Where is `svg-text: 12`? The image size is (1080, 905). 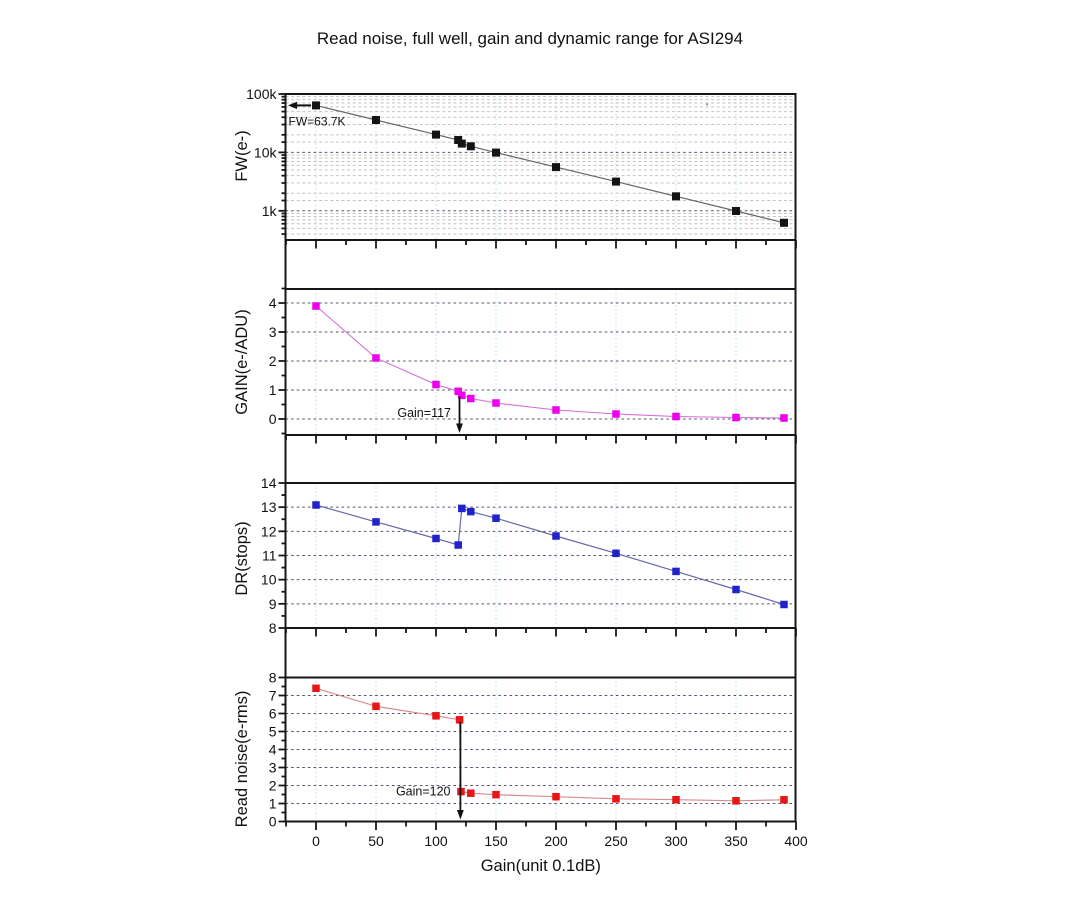
svg-text: 12 is located at coordinates (269, 531).